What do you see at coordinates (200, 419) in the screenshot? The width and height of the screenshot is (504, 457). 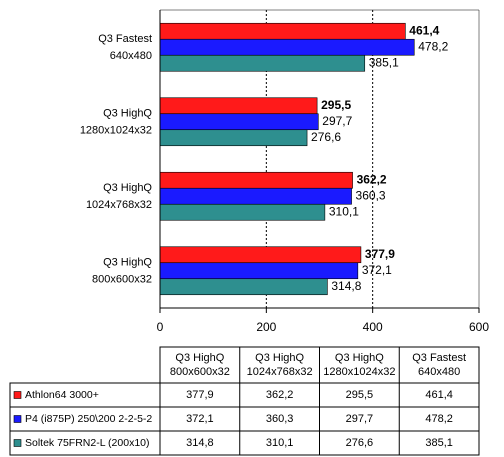 I see `table-cell: 372,1` at bounding box center [200, 419].